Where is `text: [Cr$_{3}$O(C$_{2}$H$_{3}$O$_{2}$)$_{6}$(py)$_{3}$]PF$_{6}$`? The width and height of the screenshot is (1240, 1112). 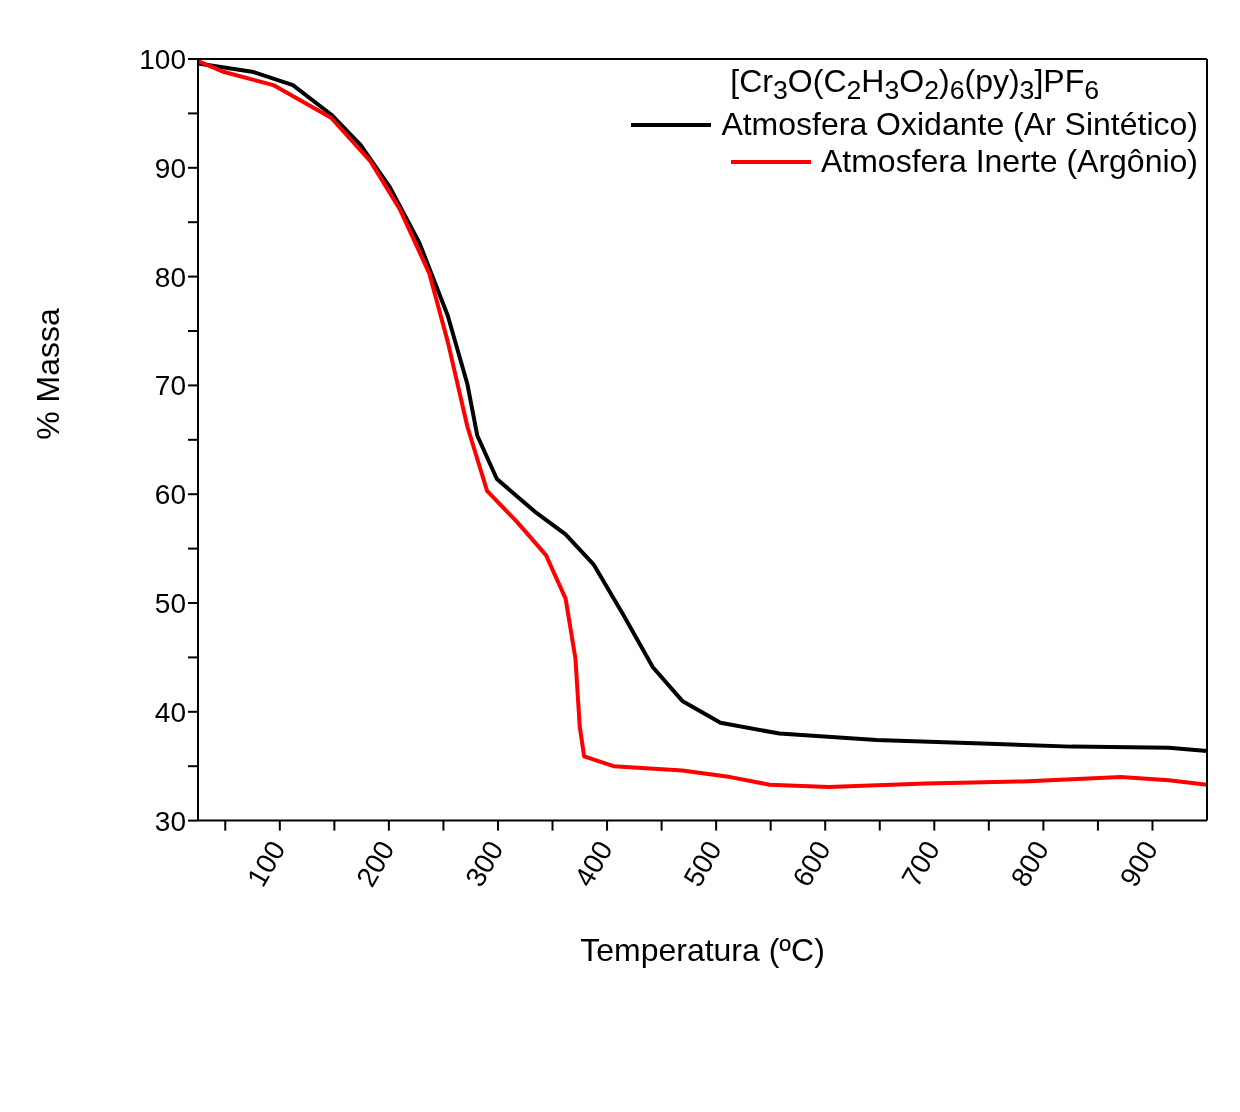 text: [Cr$_{3}$O(C$_{2}$H$_{3}$O$_{2}$)$_{6}$(py)$_{3}$]PF$_{6}$ is located at coordinates (915, 84).